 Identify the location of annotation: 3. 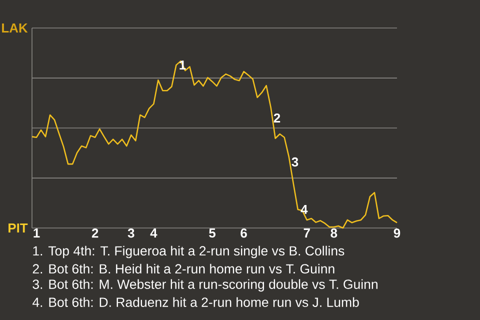
(295, 162).